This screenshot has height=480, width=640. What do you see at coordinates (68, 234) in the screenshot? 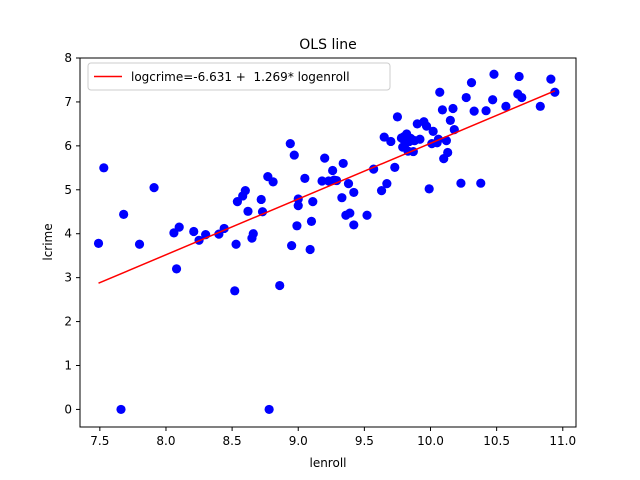
I see `y-tick-label: 4` at bounding box center [68, 234].